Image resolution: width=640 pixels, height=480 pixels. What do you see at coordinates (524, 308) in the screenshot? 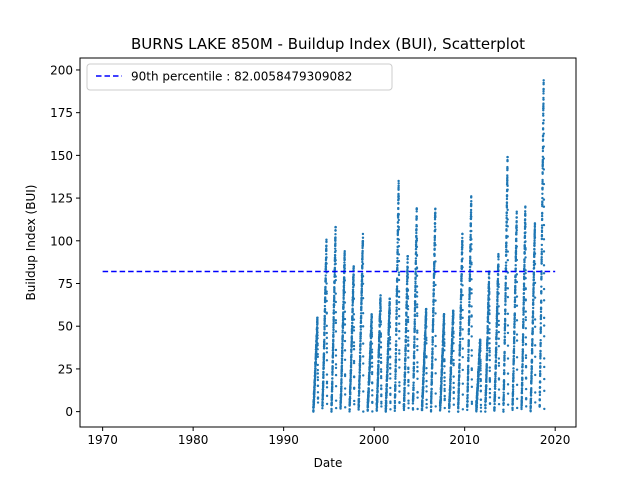
I see `season-points` at bounding box center [524, 308].